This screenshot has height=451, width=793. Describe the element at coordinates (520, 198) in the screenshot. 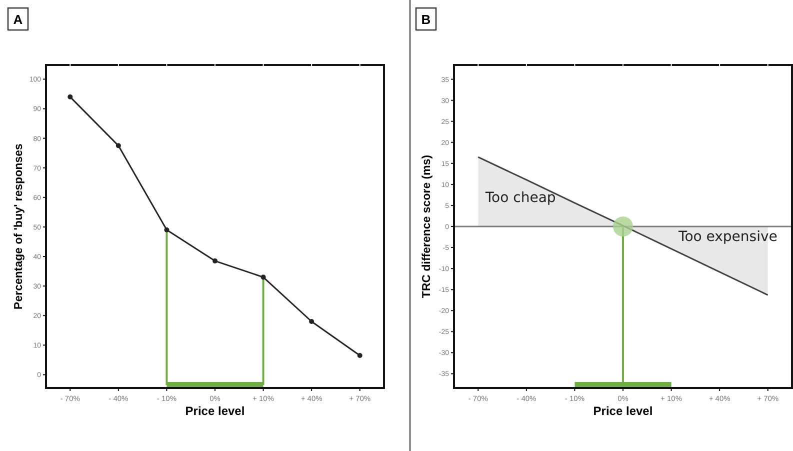

I see `annotation: Too cheap` at that location.